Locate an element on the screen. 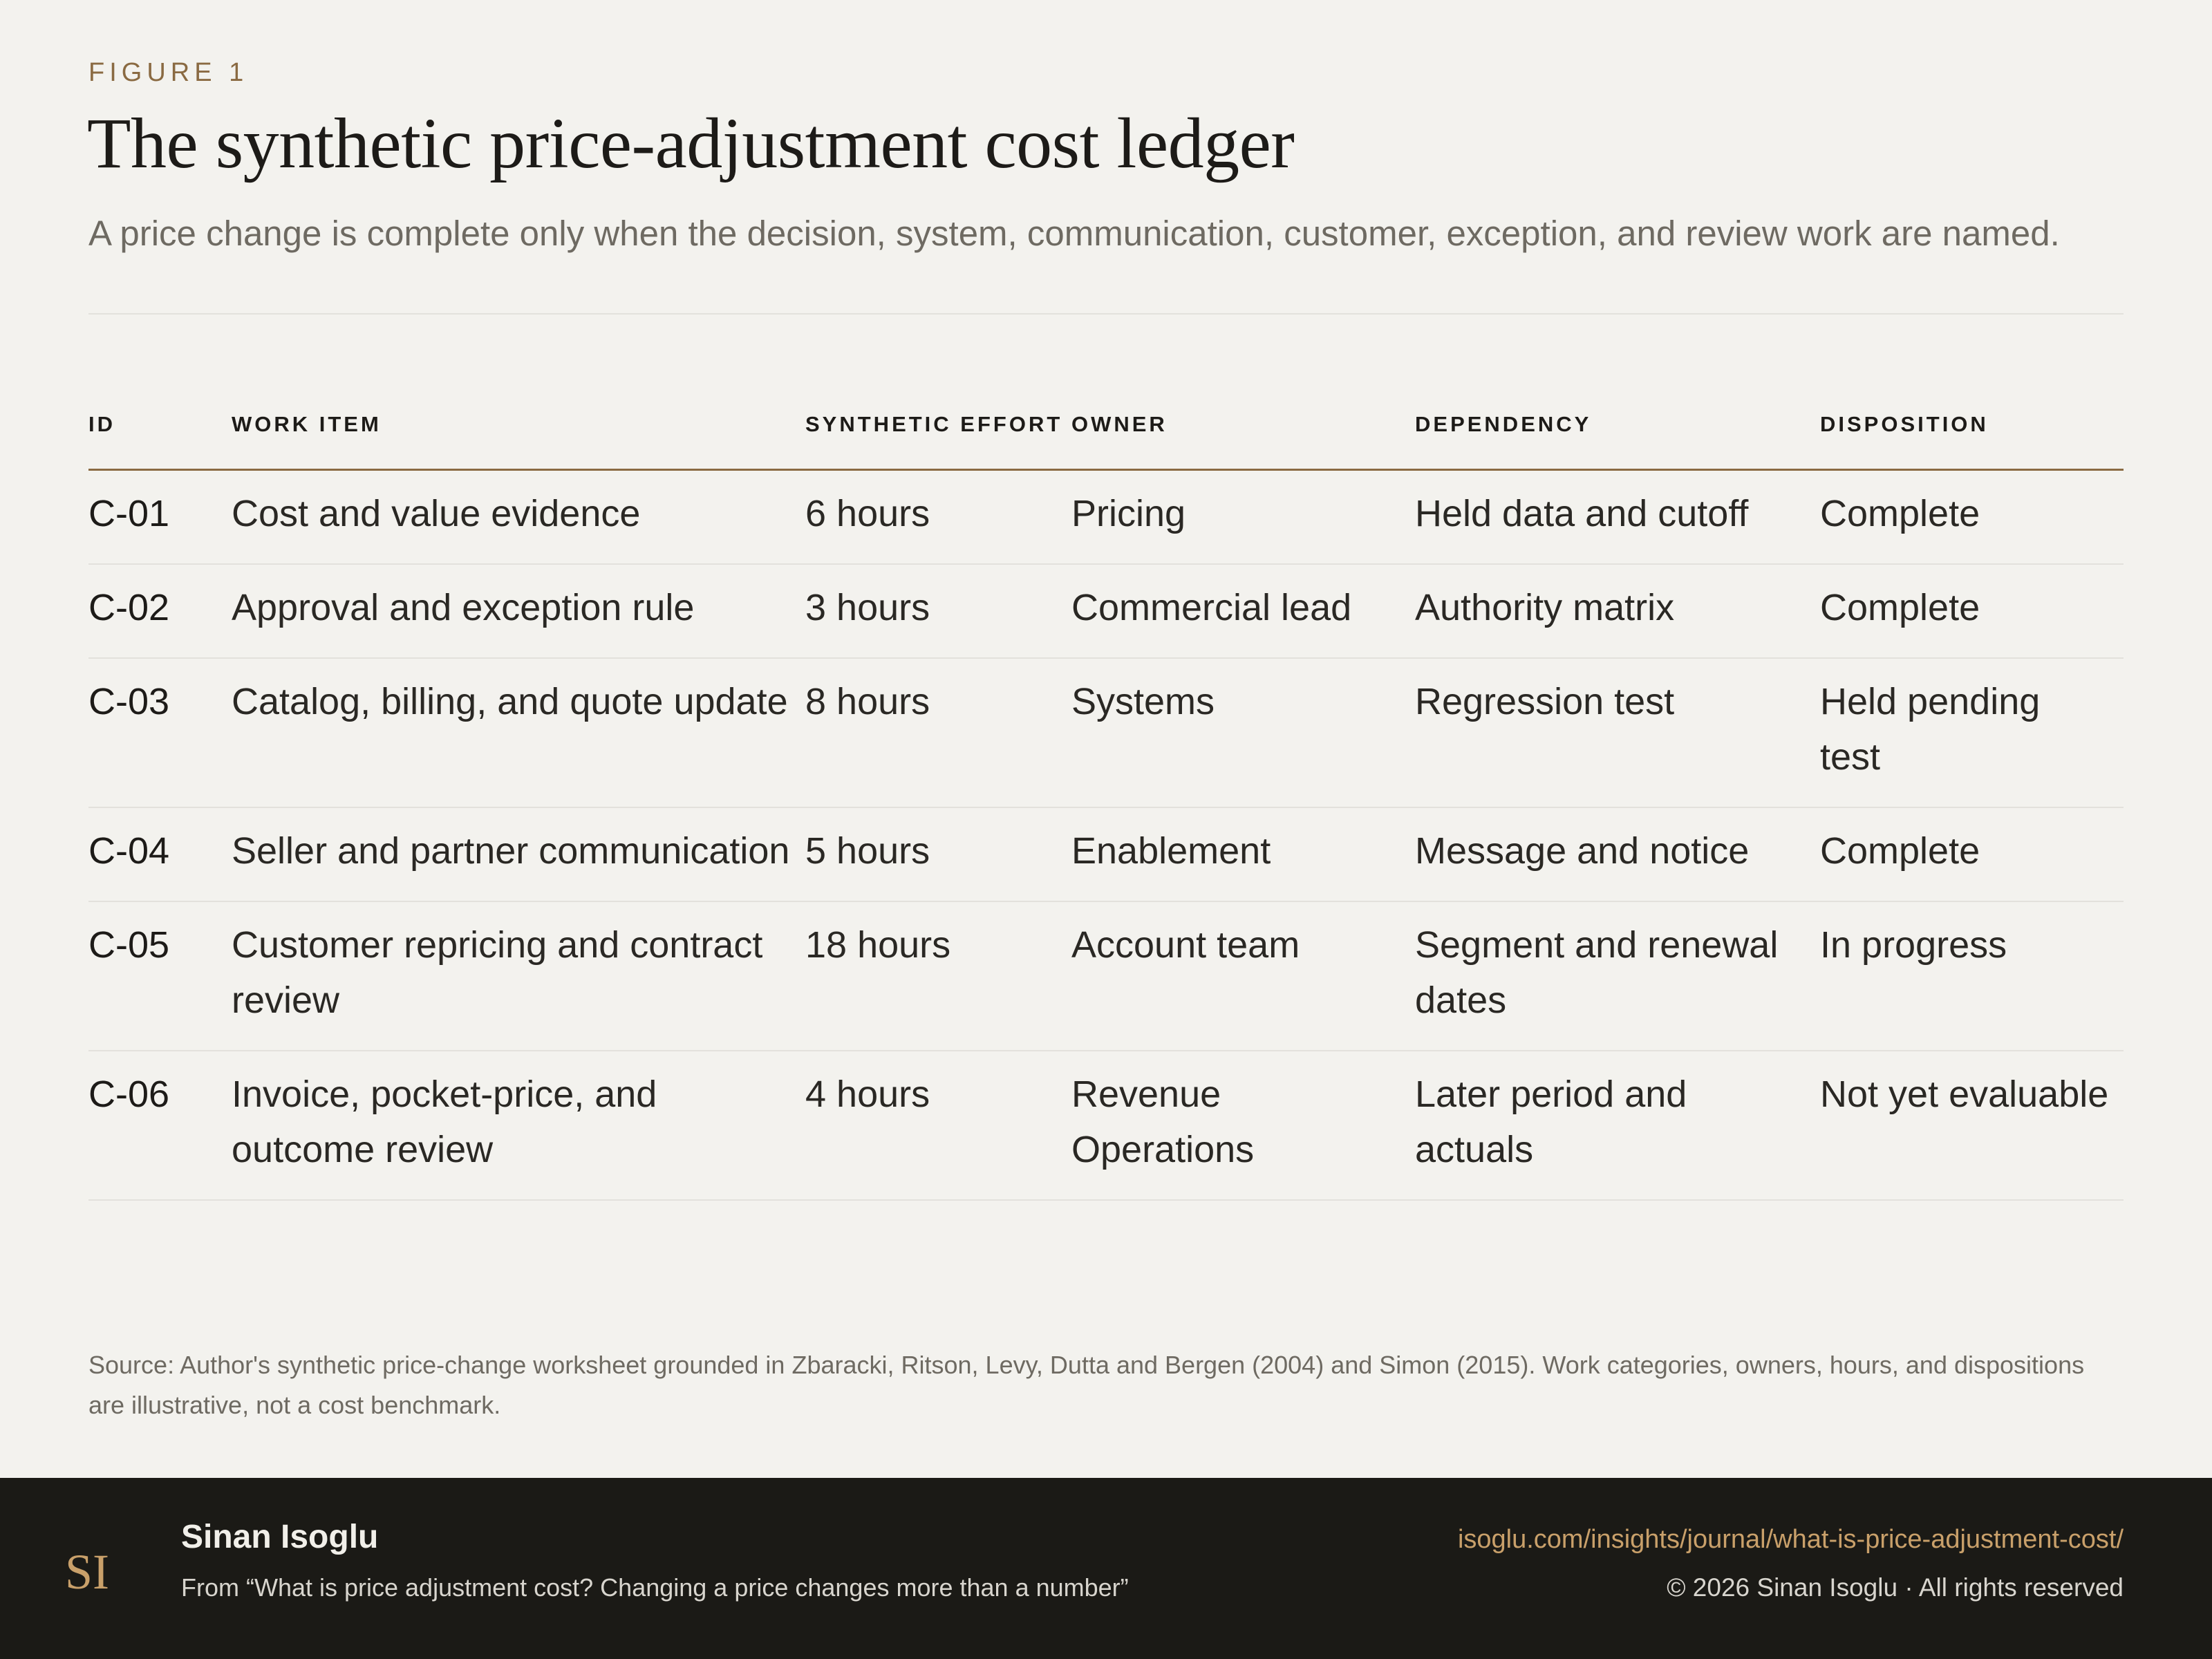  cell-effort: 4 hours is located at coordinates (938, 1126).